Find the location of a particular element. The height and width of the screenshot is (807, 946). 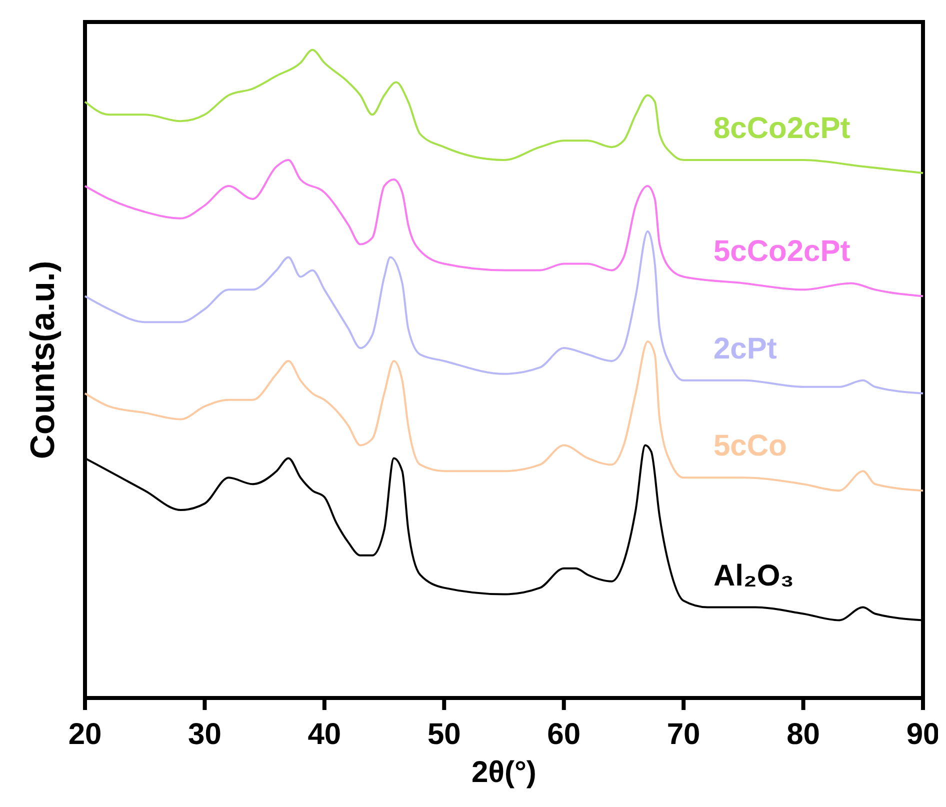

x-tick-label: 30 is located at coordinates (205, 734).